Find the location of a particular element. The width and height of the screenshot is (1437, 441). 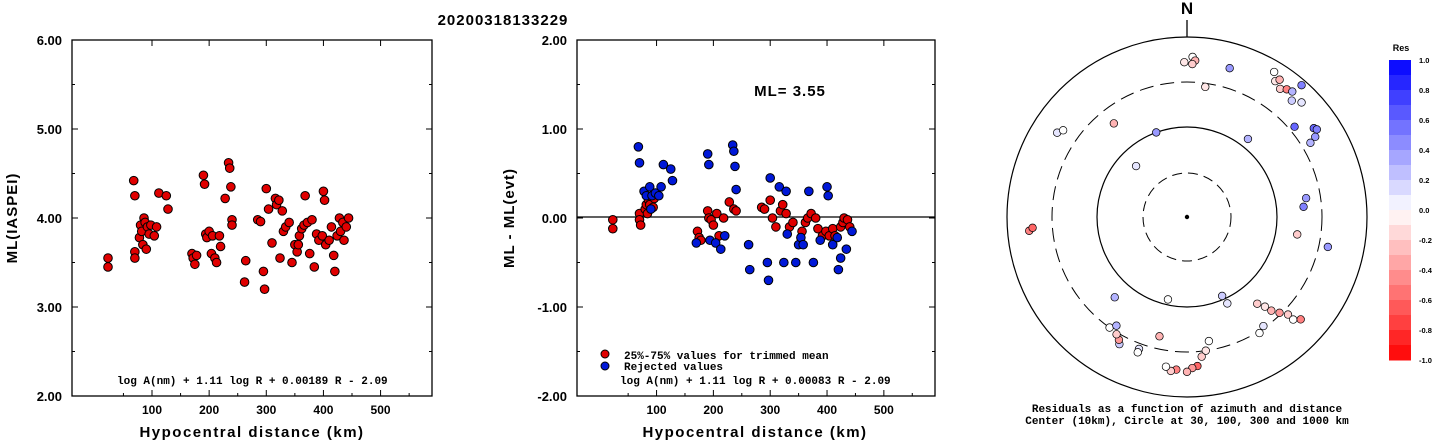

colorbar-tick-label: 1.0 is located at coordinates (1424, 60).